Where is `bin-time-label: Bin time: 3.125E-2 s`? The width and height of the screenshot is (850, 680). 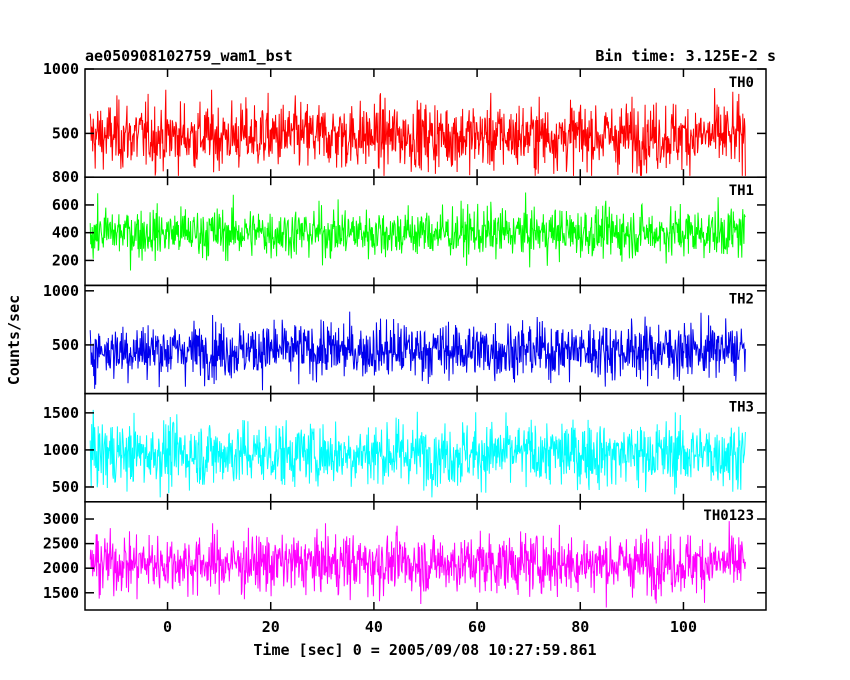 bin-time-label: Bin time: 3.125E-2 s is located at coordinates (685, 56).